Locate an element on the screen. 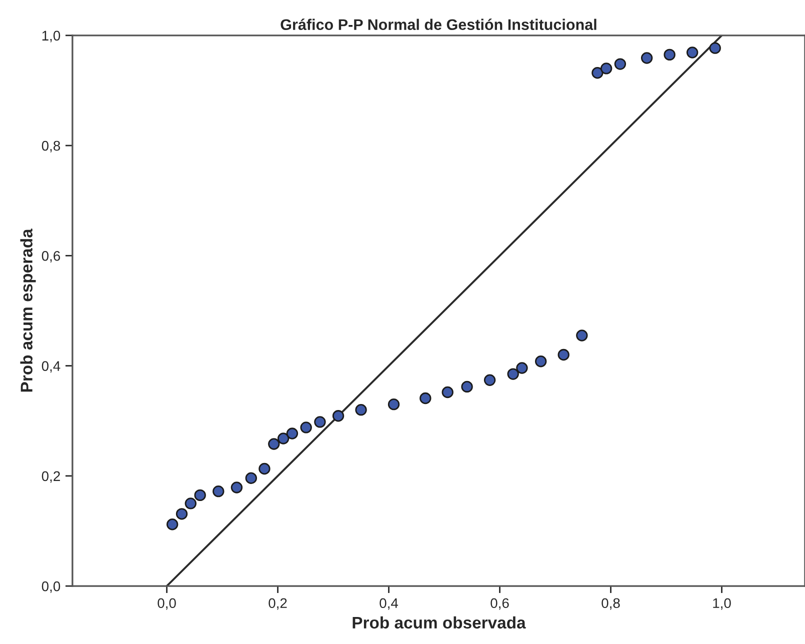  y-axis-title: Prob acum esperada is located at coordinates (28, 310).